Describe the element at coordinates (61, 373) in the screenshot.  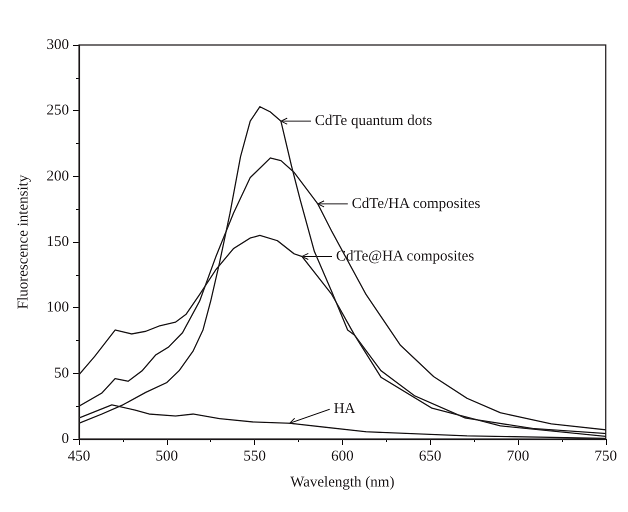
I see `y-tick-label: 50` at that location.